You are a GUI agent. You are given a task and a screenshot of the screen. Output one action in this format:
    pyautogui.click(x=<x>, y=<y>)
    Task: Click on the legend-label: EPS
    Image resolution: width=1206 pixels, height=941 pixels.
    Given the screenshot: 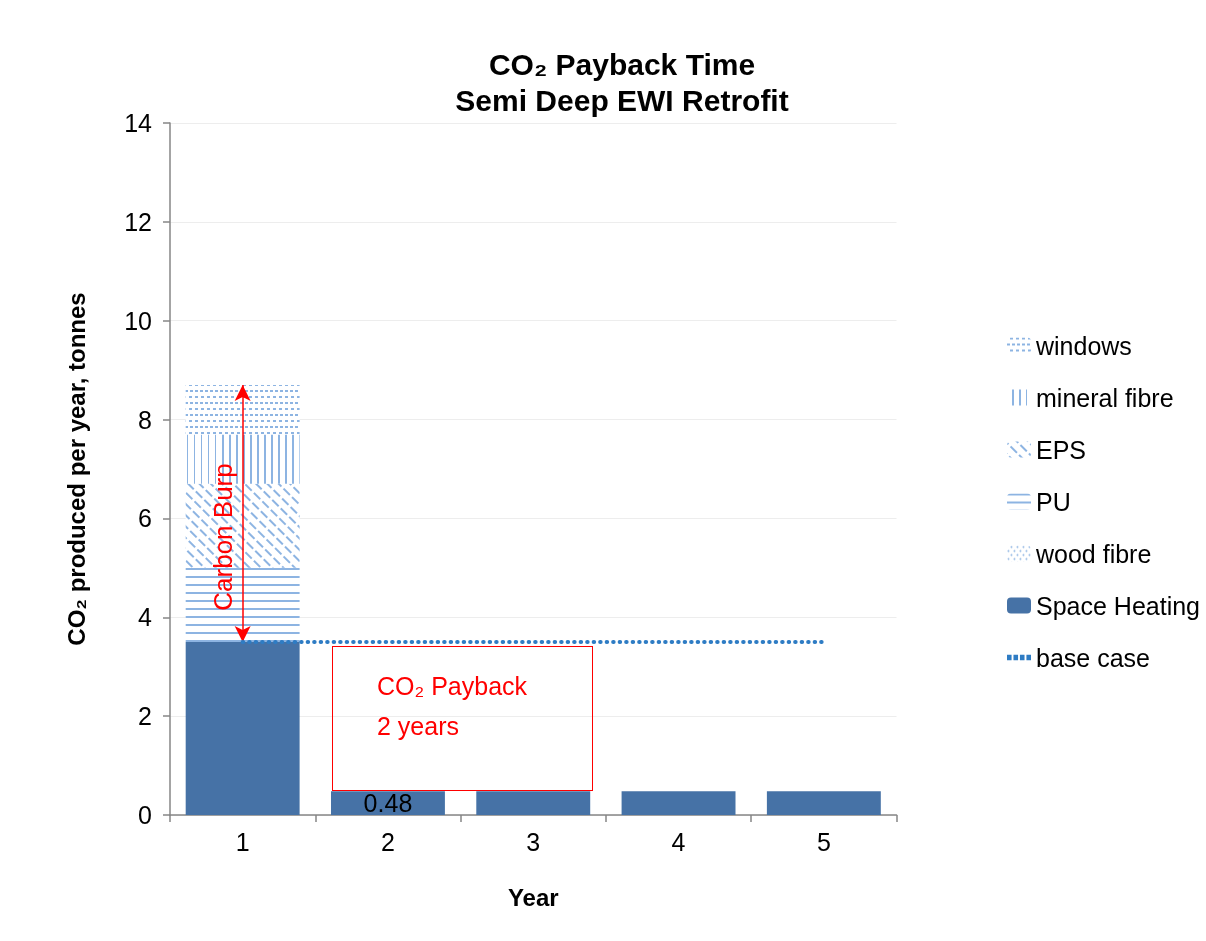 What is the action you would take?
    pyautogui.click(x=1061, y=449)
    